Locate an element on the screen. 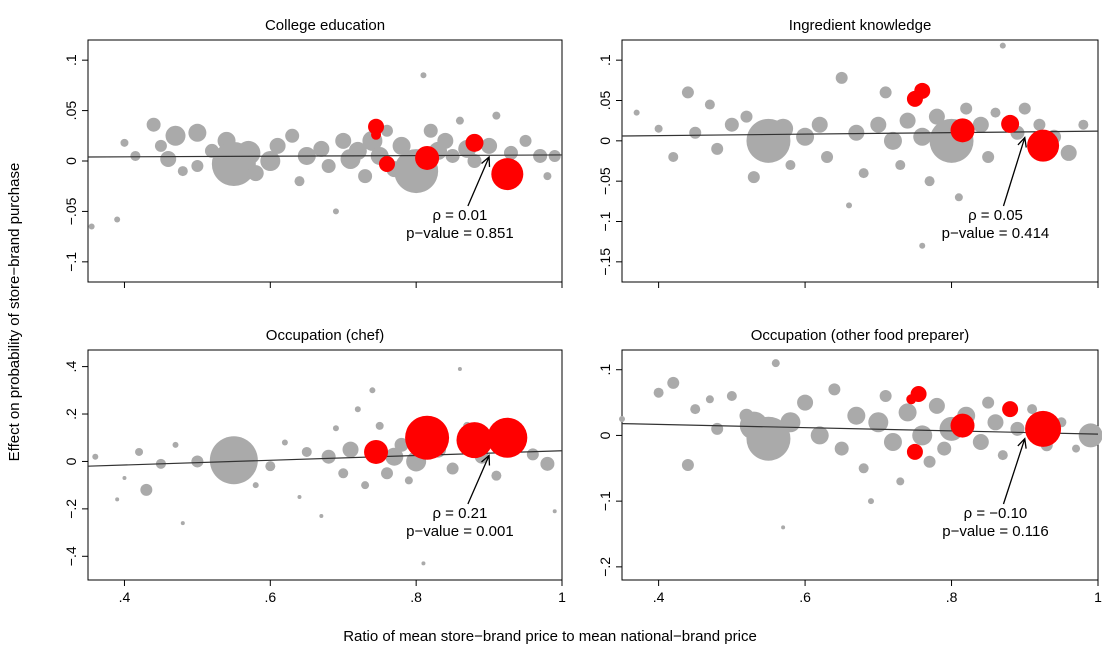 The height and width of the screenshot is (650, 1102). pvalue-annotation: p−value = 0.414 is located at coordinates (996, 233).